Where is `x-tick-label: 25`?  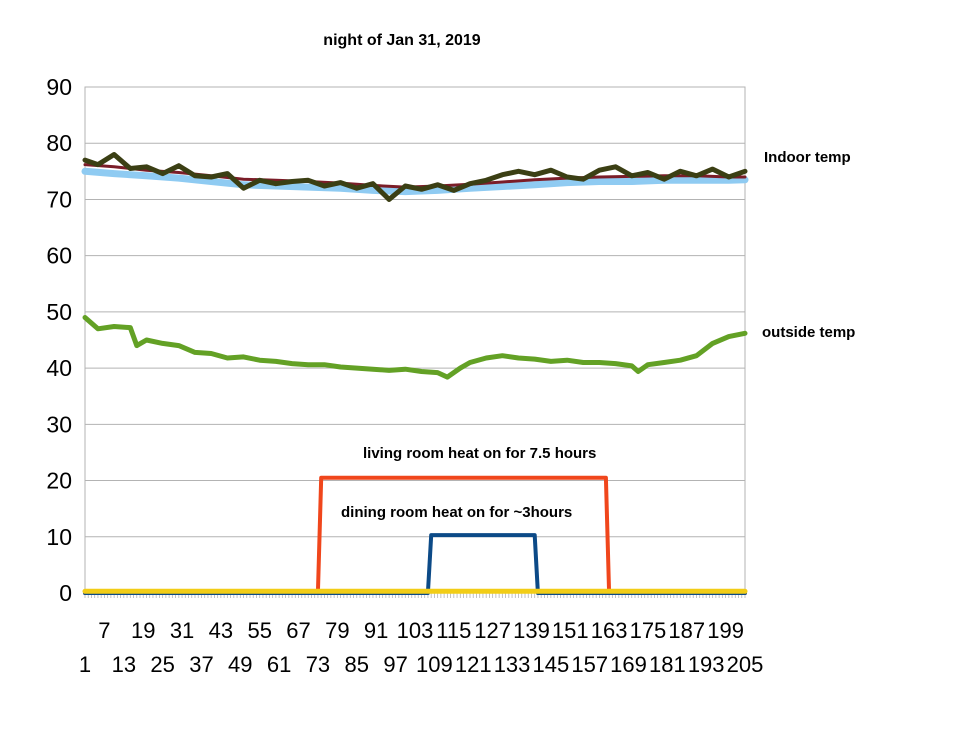 x-tick-label: 25 is located at coordinates (162, 664).